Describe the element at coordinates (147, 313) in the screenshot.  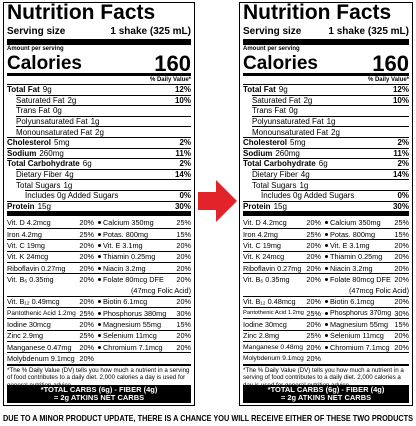
I see `vitamin-cell: Phosphorus 380mg 30%` at that location.